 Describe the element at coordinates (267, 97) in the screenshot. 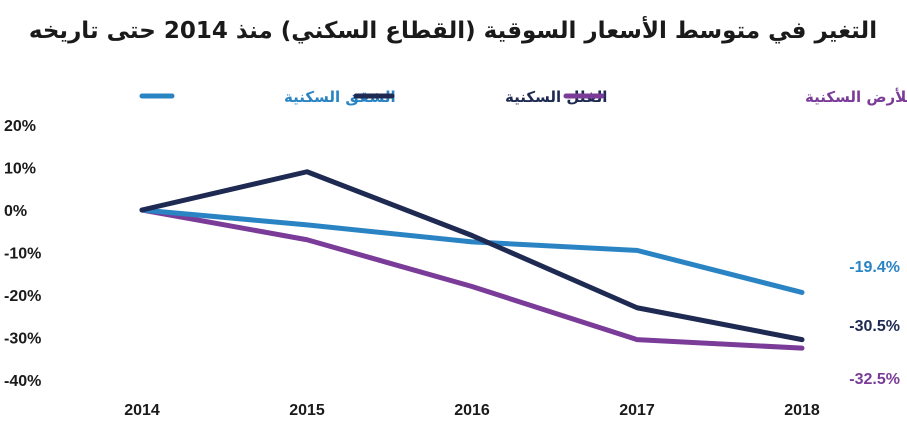

I see `legend-item: الشقق السكنية` at that location.